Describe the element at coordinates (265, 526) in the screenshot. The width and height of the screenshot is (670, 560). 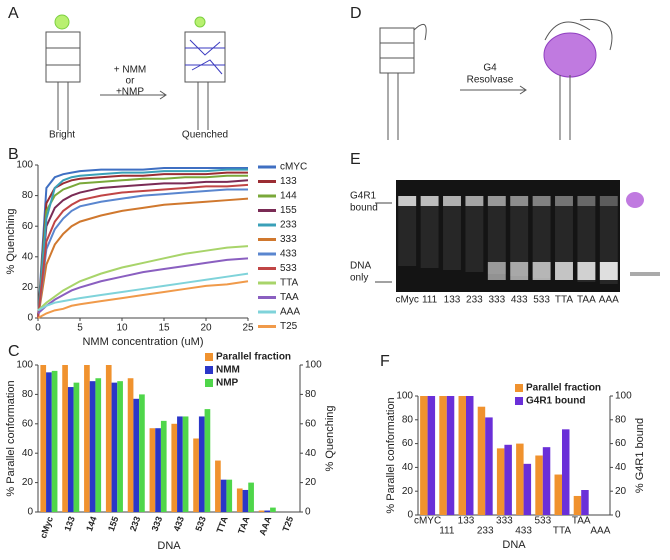
I see `x-tick-label: AAA` at that location.